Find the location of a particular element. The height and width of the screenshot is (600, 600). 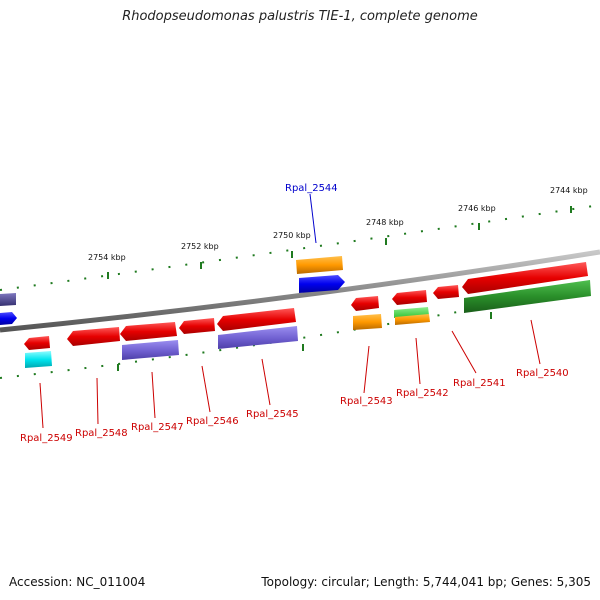

gene-label-rpal-2541: Rpal_2541 is located at coordinates (479, 383).